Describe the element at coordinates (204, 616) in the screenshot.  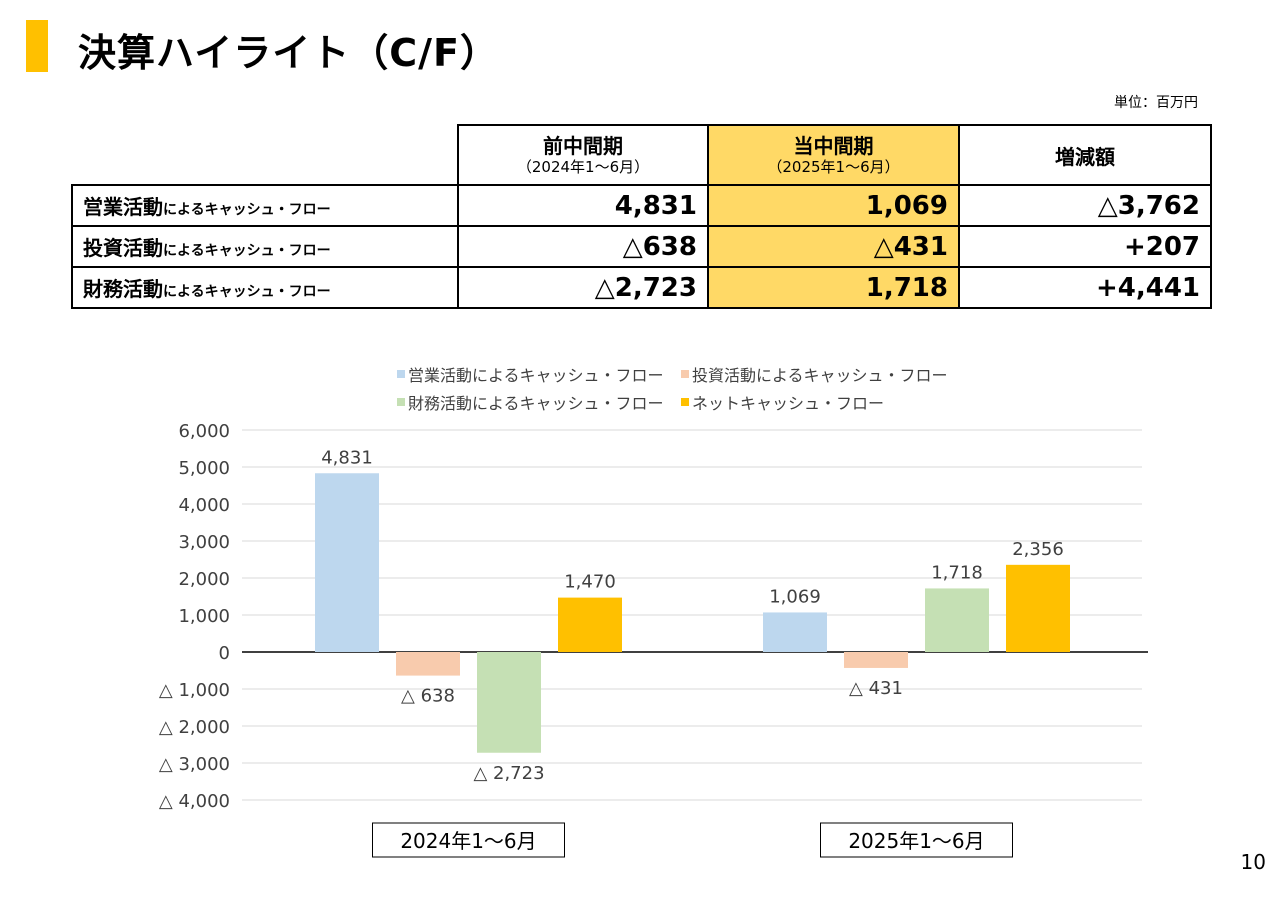
I see `y-tick-label: 1,000` at that location.